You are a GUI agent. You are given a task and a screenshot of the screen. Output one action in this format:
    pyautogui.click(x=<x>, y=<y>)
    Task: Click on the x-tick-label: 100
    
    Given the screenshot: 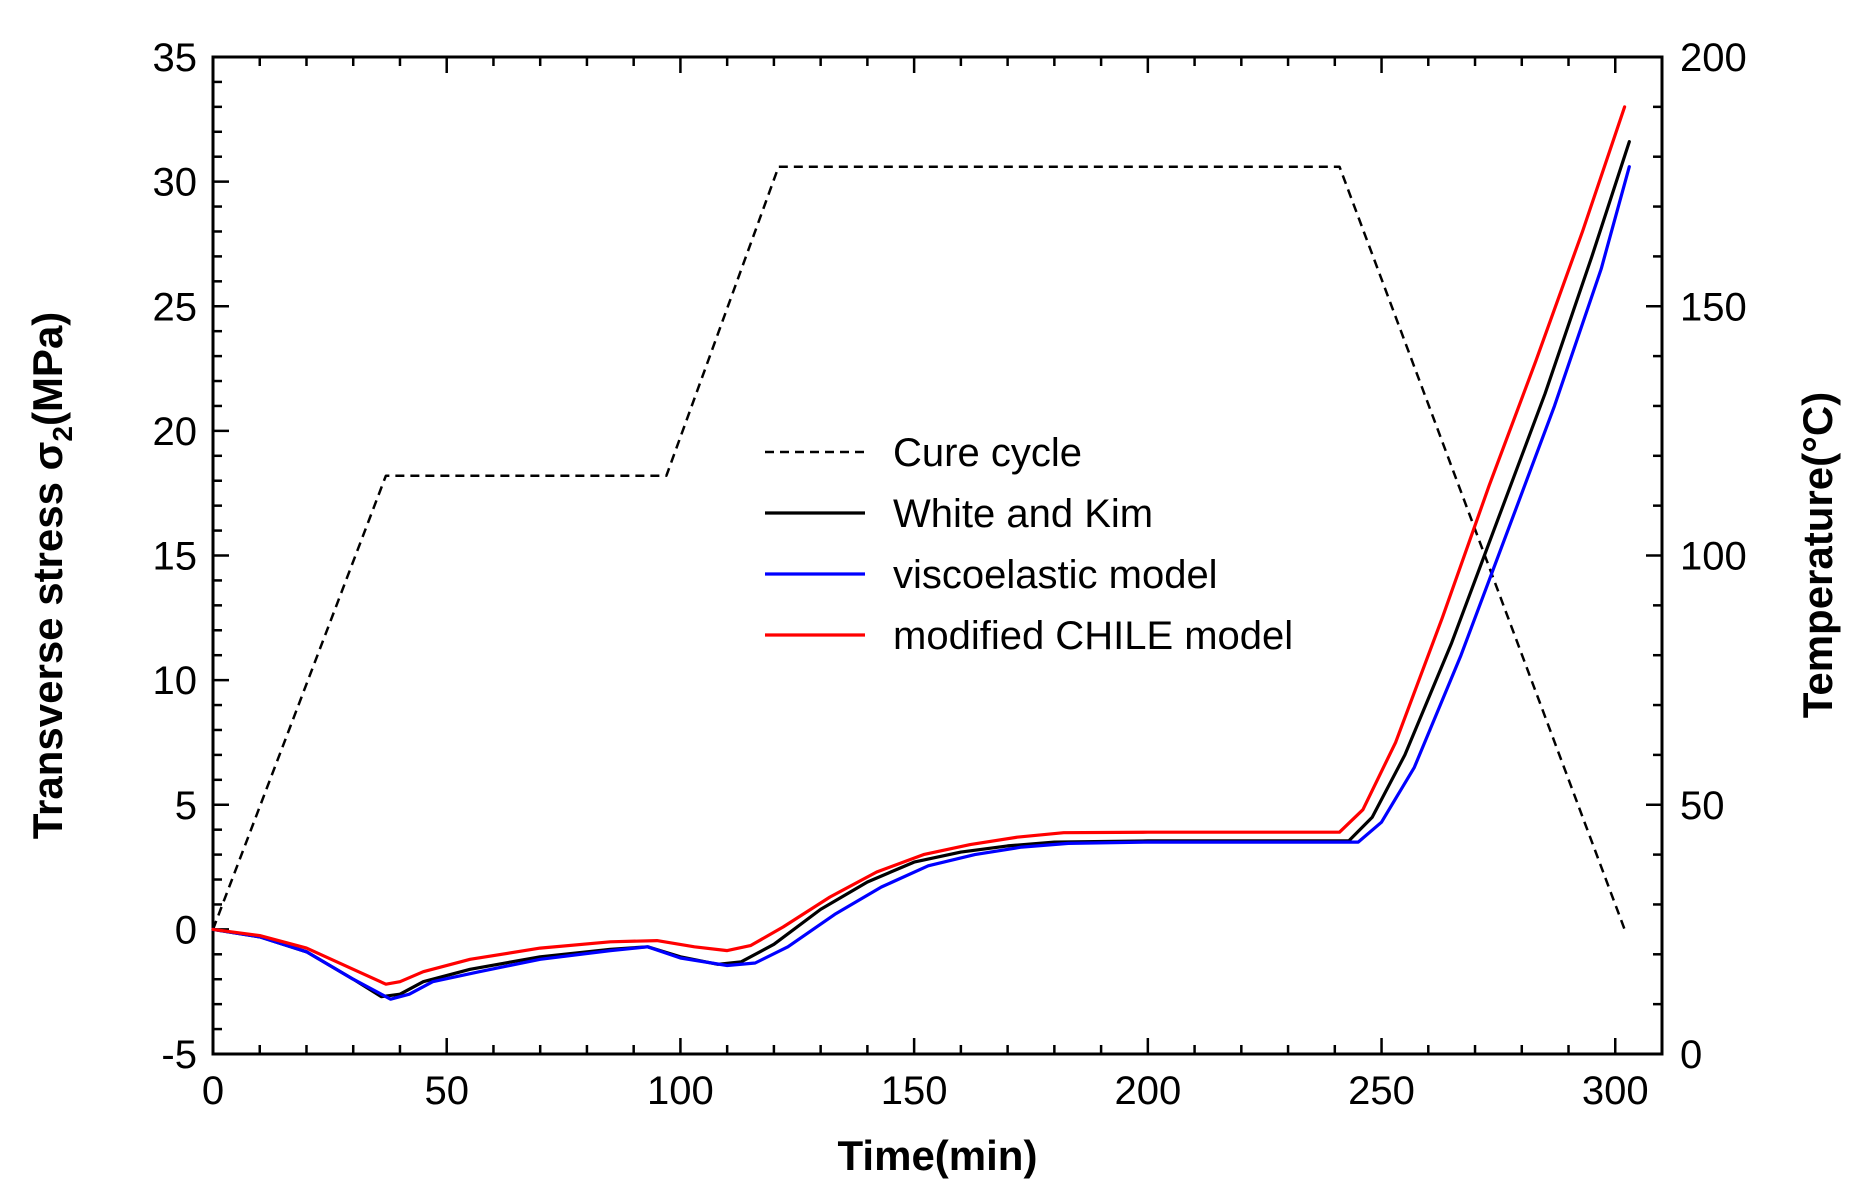 What is the action you would take?
    pyautogui.click(x=680, y=1091)
    